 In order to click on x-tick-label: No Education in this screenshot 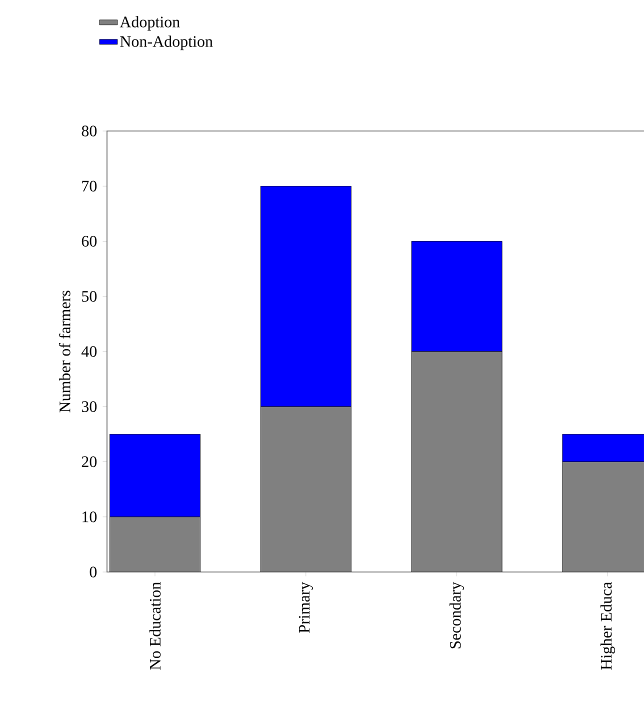, I will do `click(155, 626)`.